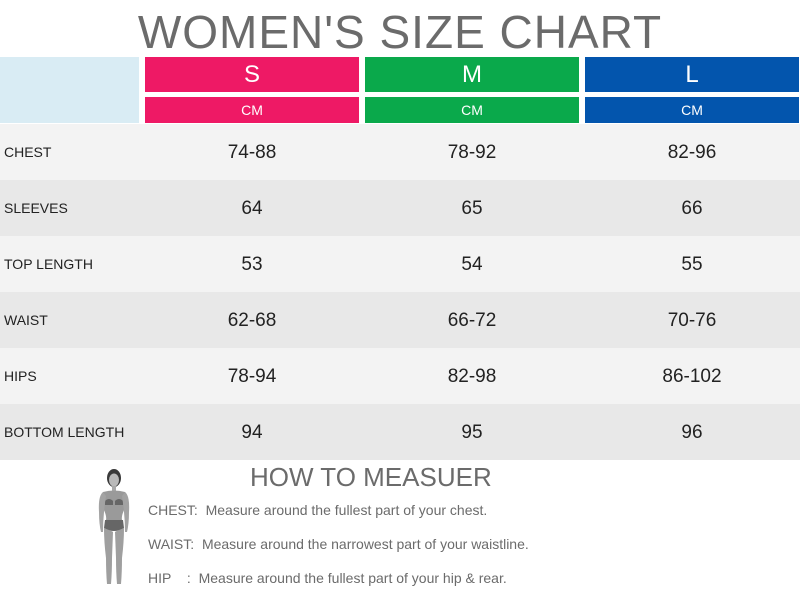  Describe the element at coordinates (173, 510) in the screenshot. I see `measure-key: CHEST:` at that location.